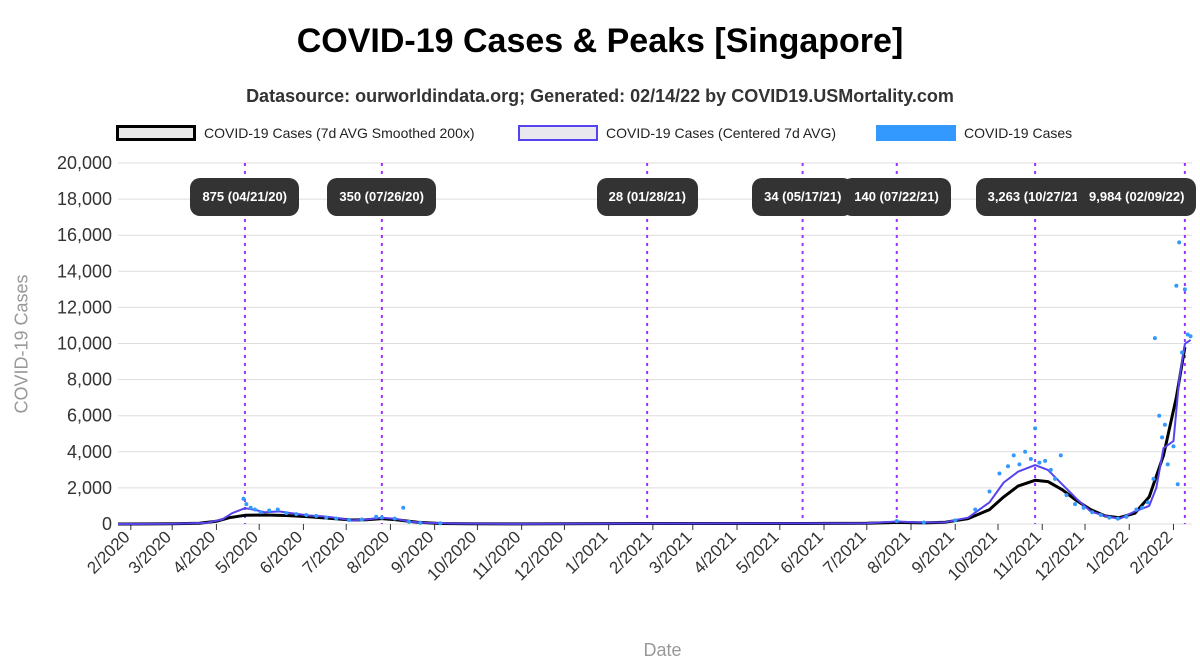 This screenshot has height=670, width=1200. Describe the element at coordinates (1107, 552) in the screenshot. I see `x-tick-label: 1/2022` at that location.